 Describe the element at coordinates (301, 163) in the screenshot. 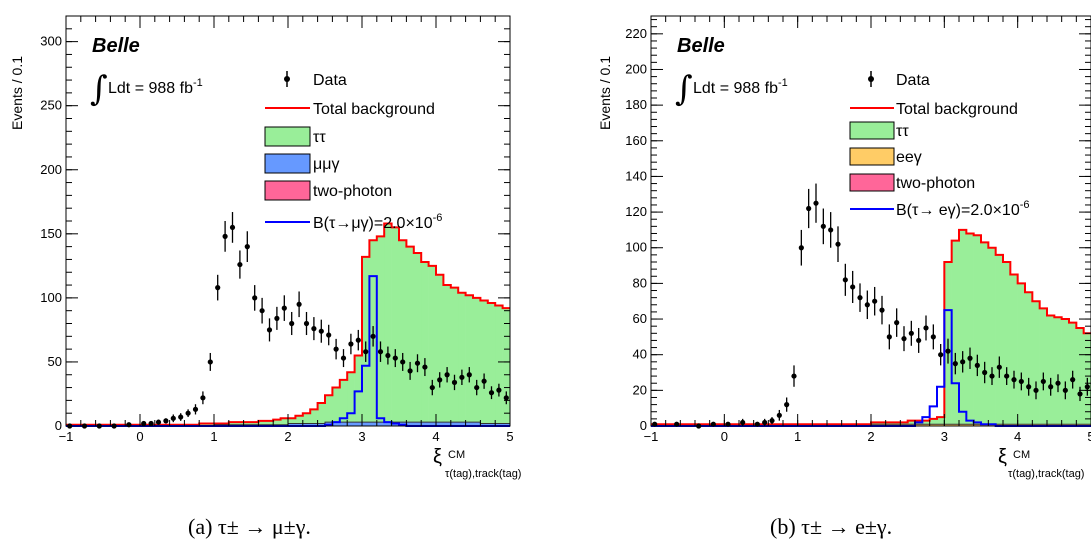

I see `legend-mumugamma: μμγ` at that location.